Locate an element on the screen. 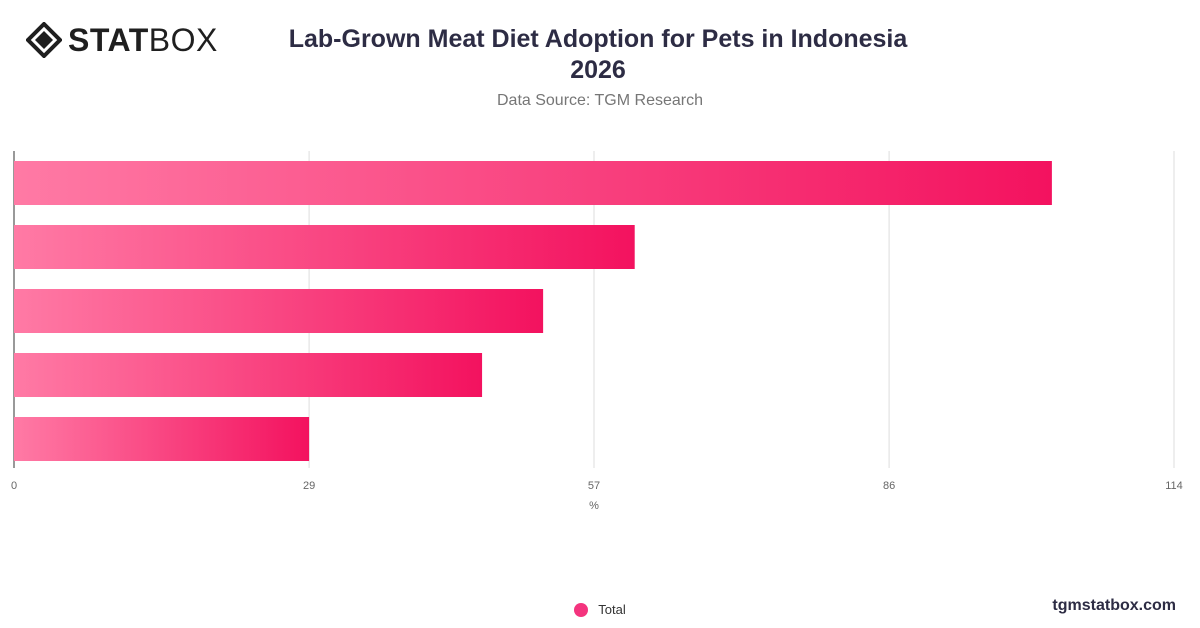  legend-marker is located at coordinates (581, 609).